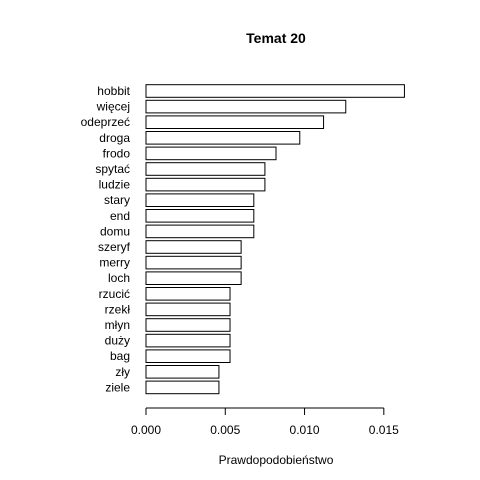 The image size is (480, 480). I want to click on chart-title: Temat 20, so click(276, 38).